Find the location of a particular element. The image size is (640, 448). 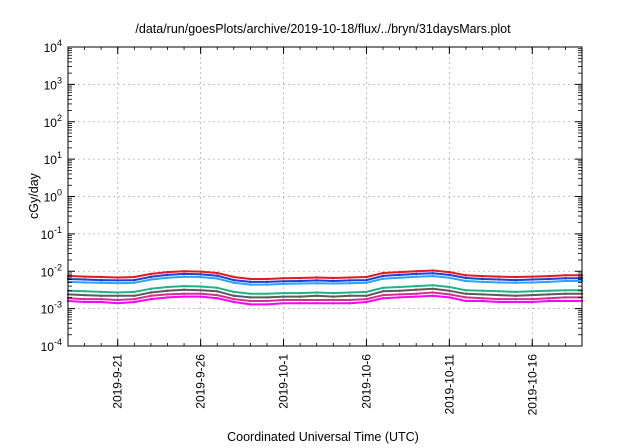

series-group is located at coordinates (325, 287).